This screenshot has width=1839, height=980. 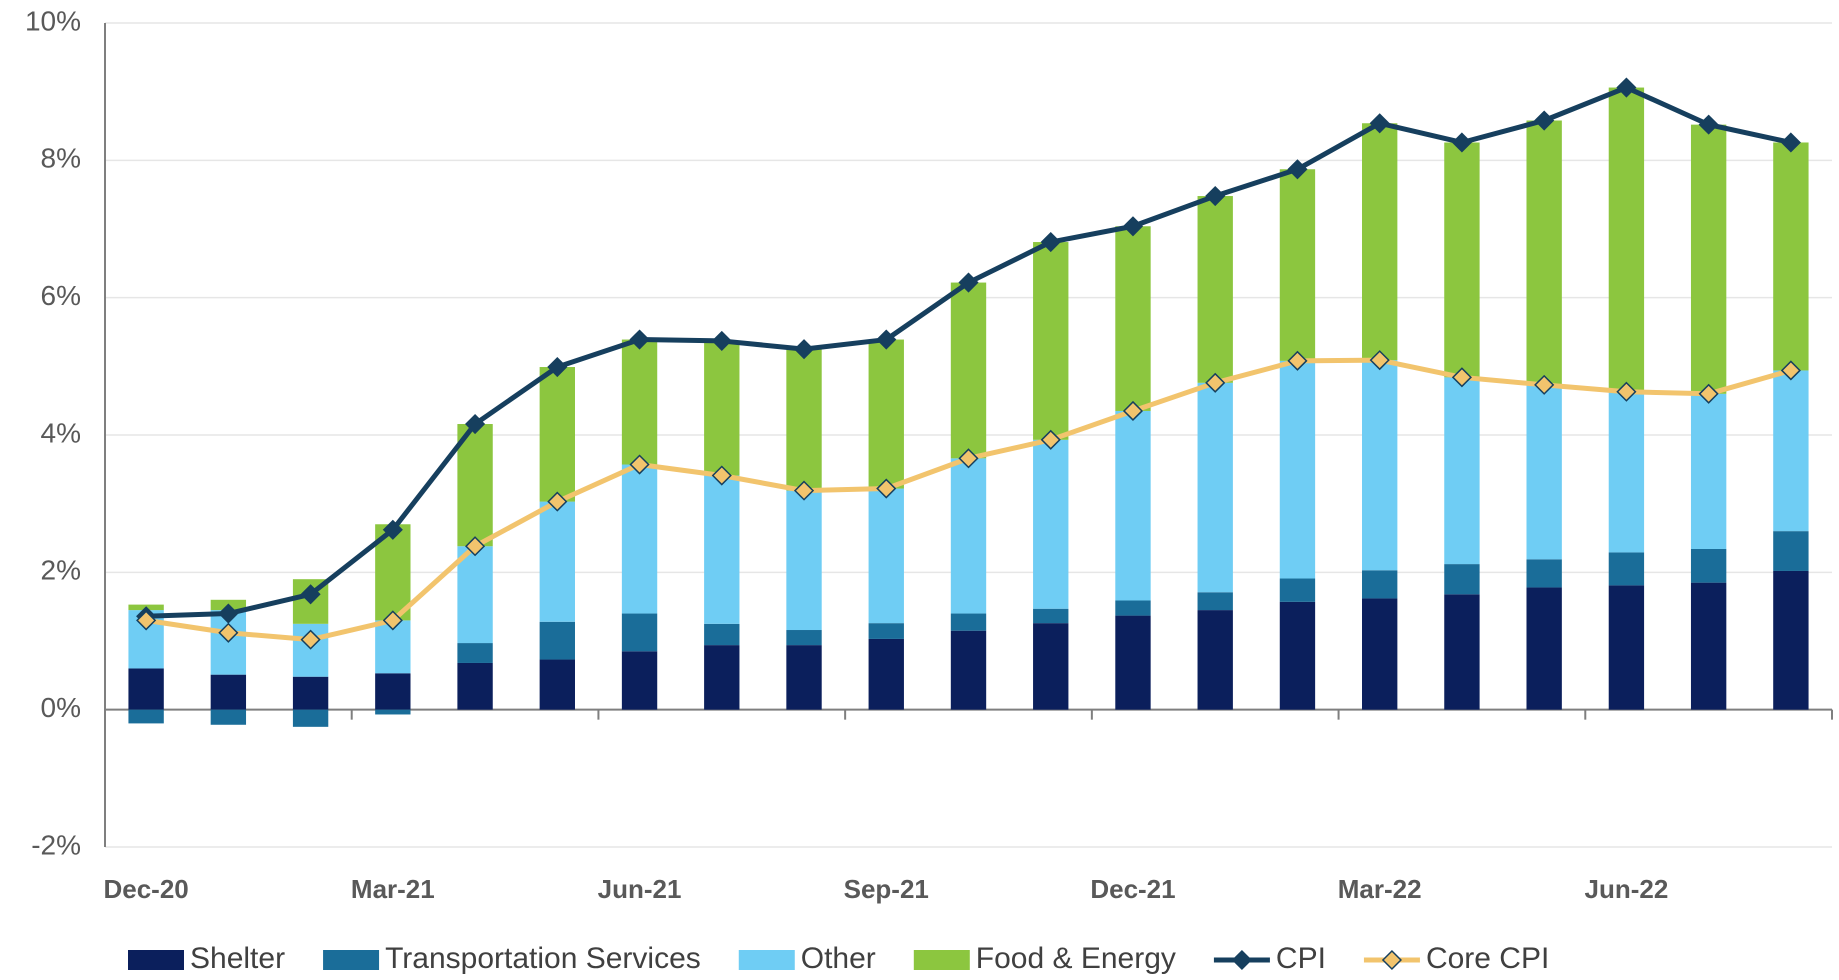 I want to click on y-tick-label: 0%, so click(x=61, y=707).